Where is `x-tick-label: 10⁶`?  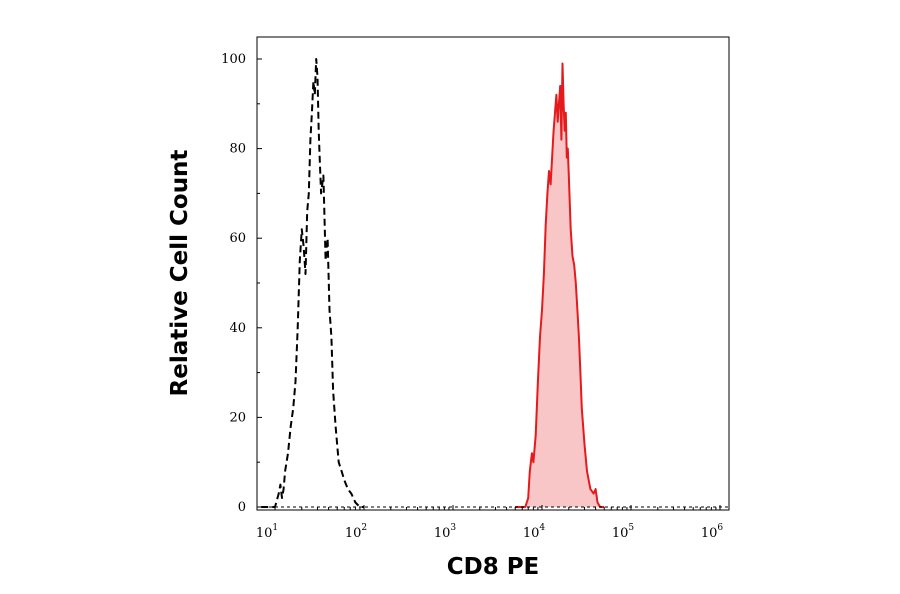 x-tick-label: 10⁶ is located at coordinates (712, 532).